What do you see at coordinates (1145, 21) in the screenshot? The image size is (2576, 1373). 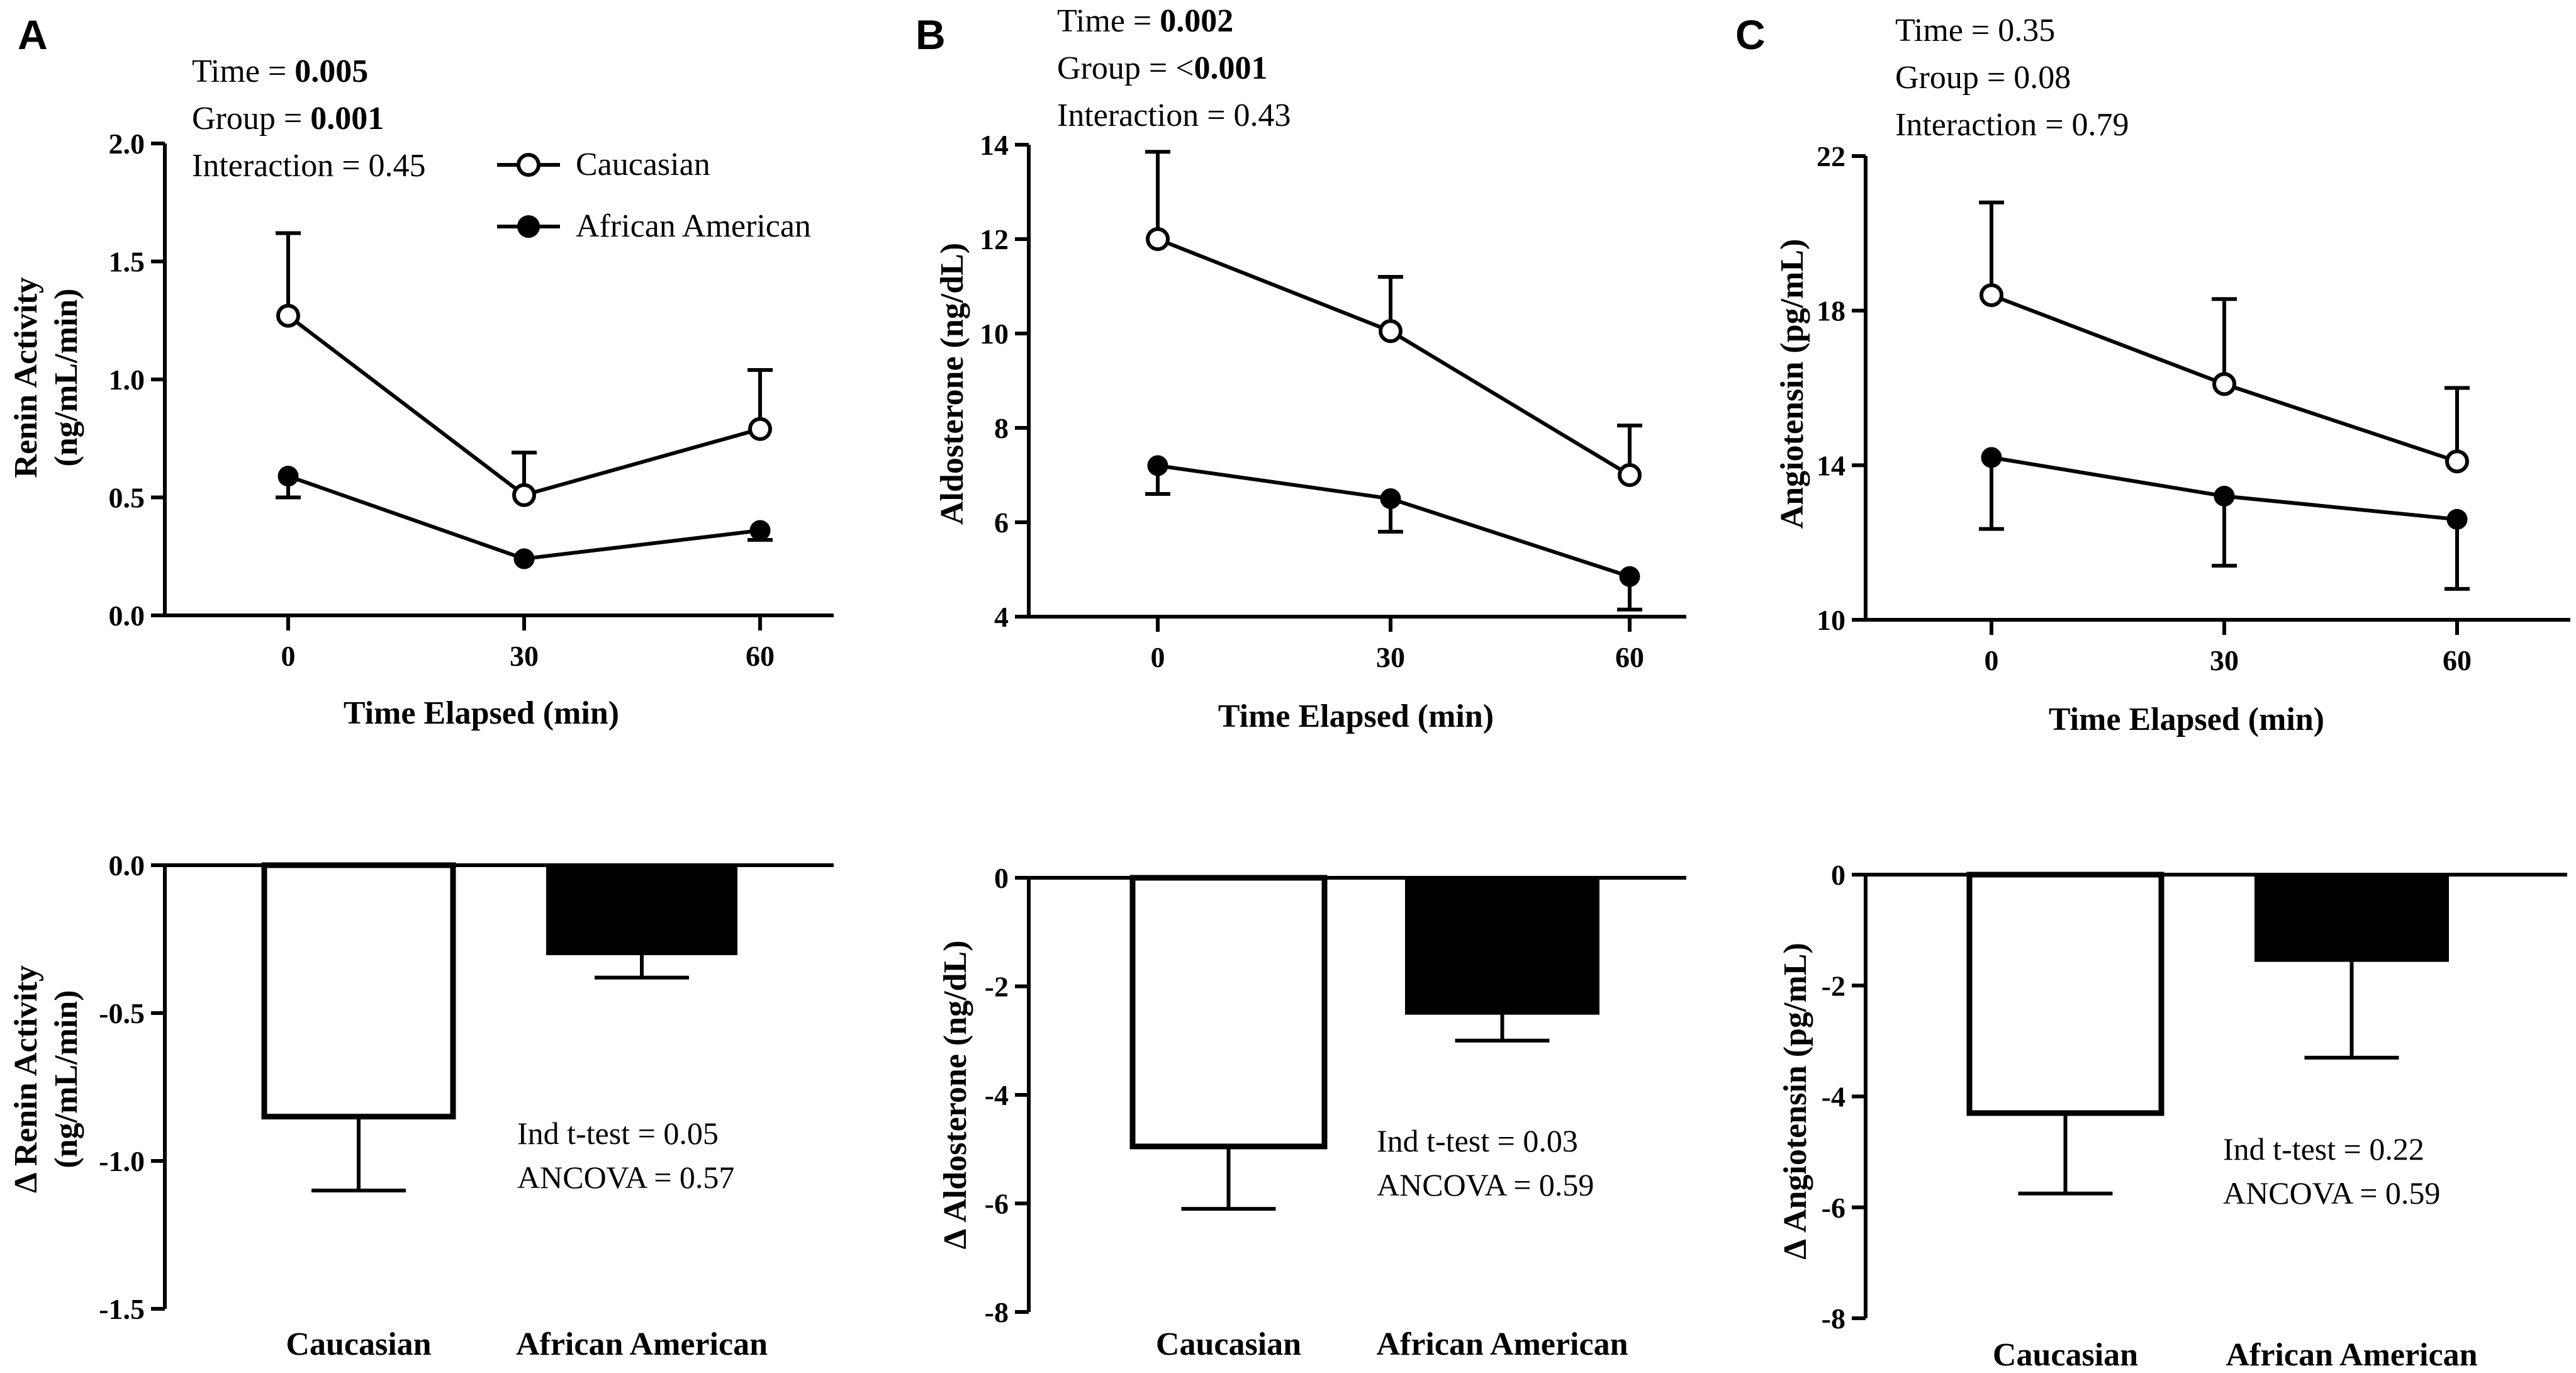 I see `stat-time-b: Time = 0.002` at bounding box center [1145, 21].